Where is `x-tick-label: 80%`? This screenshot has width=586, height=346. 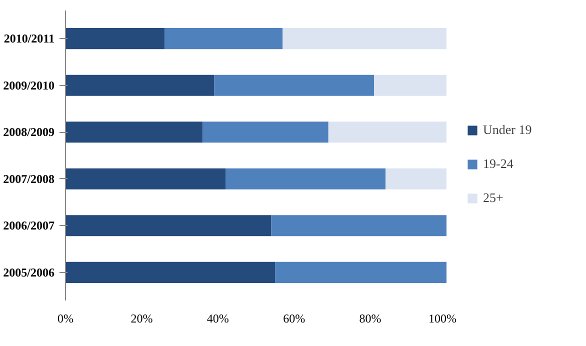
x-tick-label: 80% is located at coordinates (370, 319).